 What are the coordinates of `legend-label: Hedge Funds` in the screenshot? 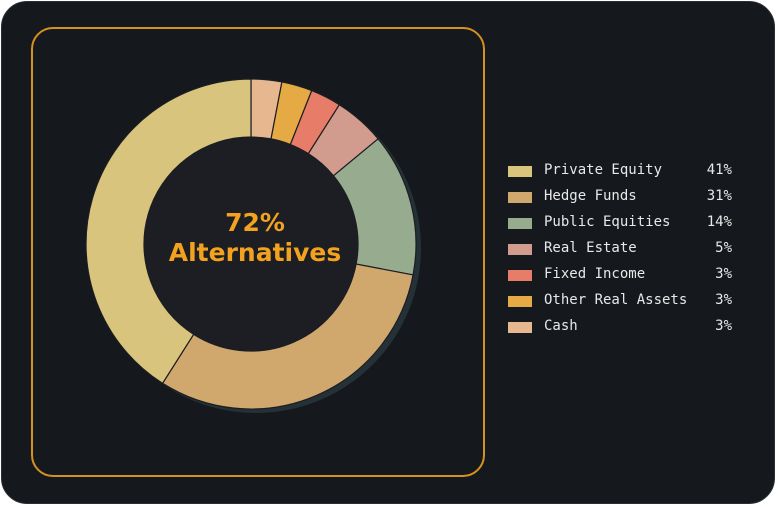 It's located at (590, 196).